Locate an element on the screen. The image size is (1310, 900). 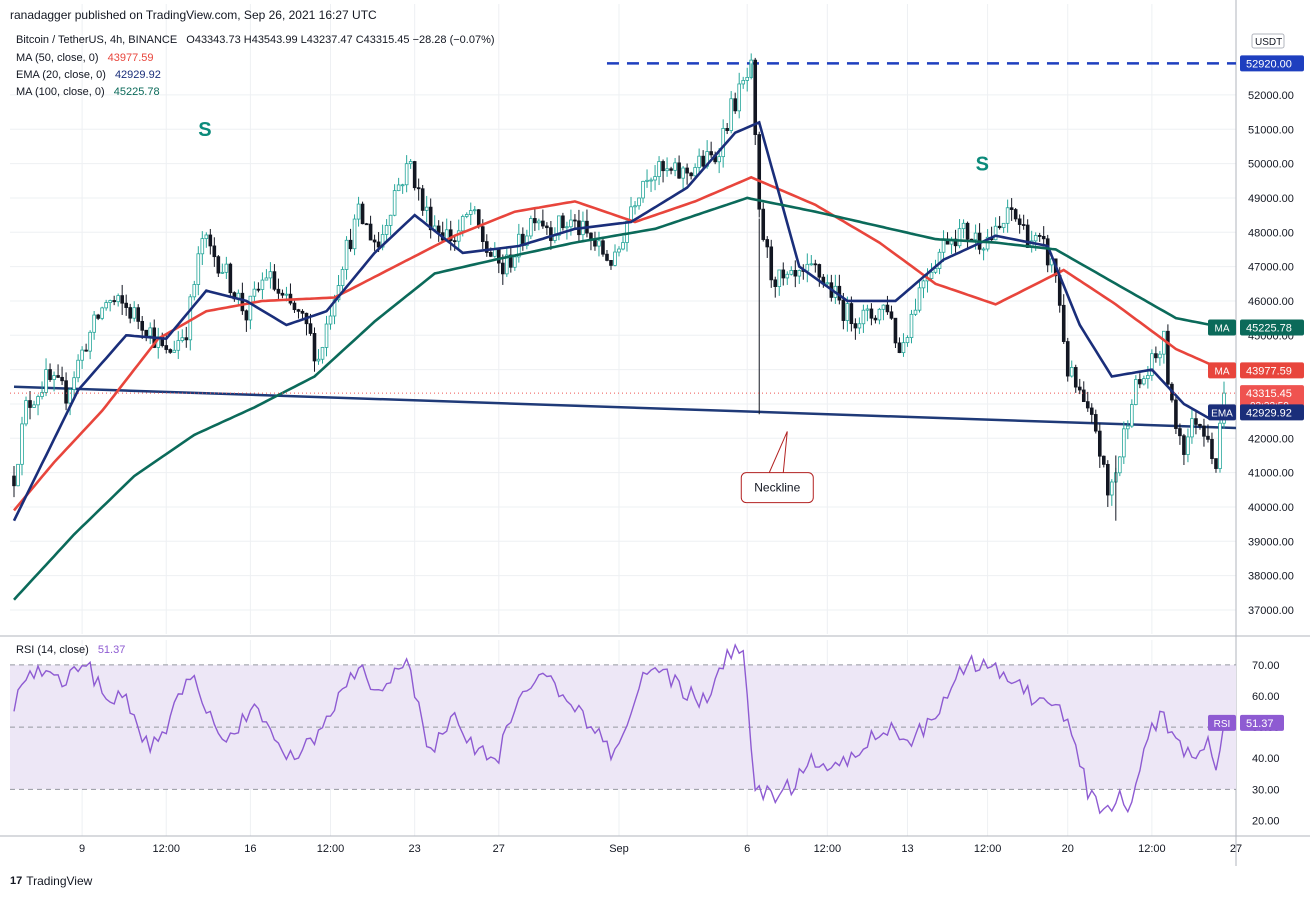
ema20-label: EMA (20, close, 0) is located at coordinates (61, 75).